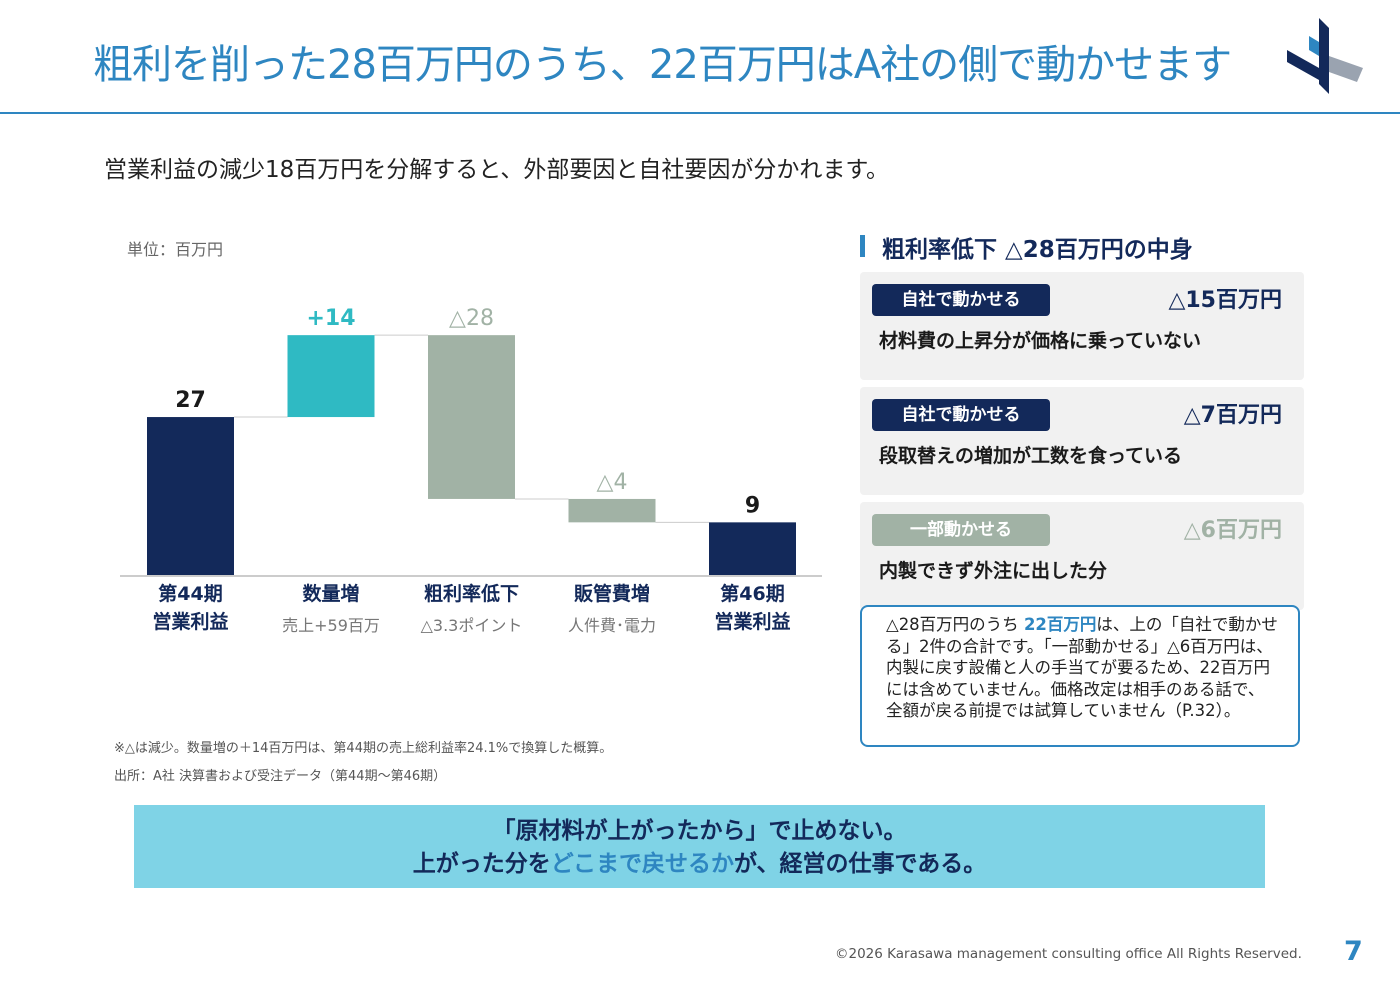  Describe the element at coordinates (860, 864) in the screenshot. I see `banner-line-2-post: が、経営の仕事である。` at that location.